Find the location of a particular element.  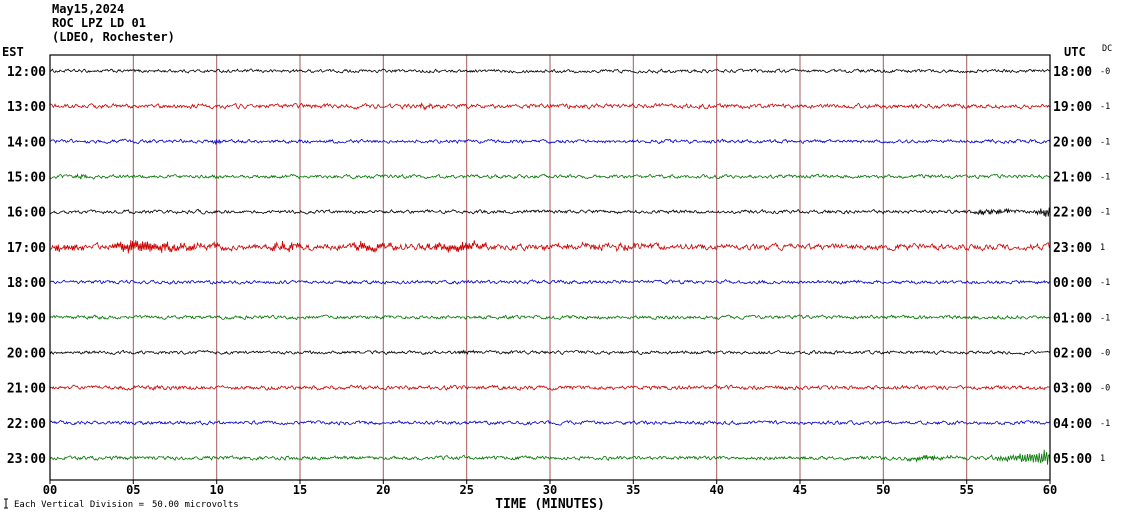

dc-axis-label: DC is located at coordinates (1107, 49).